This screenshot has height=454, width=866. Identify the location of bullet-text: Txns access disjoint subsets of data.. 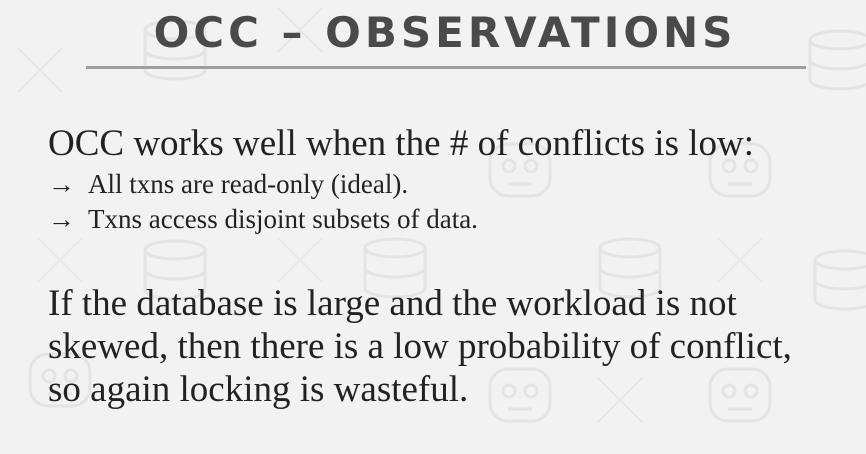
(283, 219).